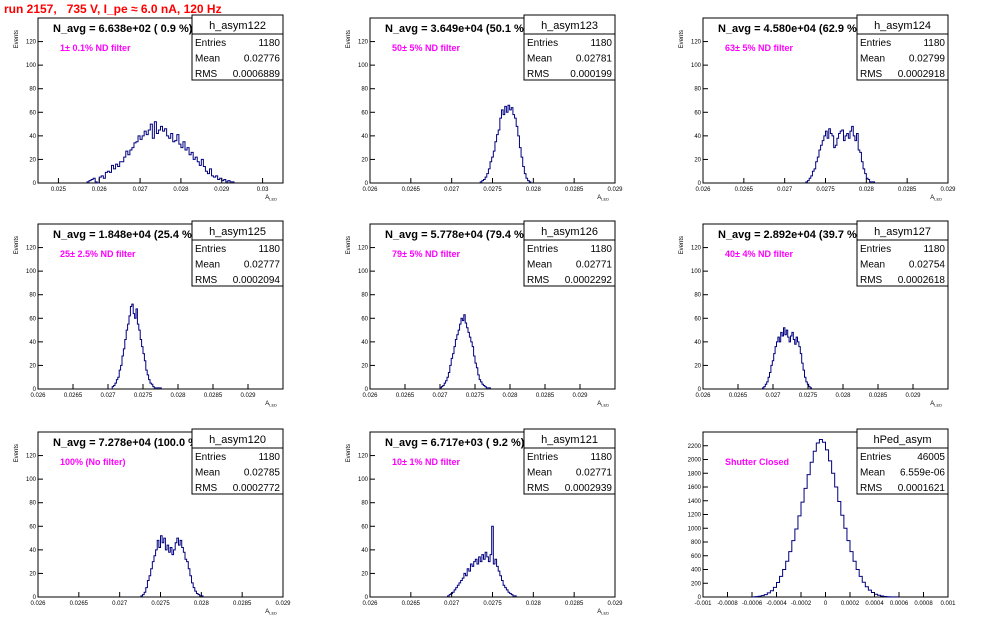 The height and width of the screenshot is (622, 996). I want to click on n-avg-title: N_avg = 7.278e+04 (100.0 %), so click(127, 443).